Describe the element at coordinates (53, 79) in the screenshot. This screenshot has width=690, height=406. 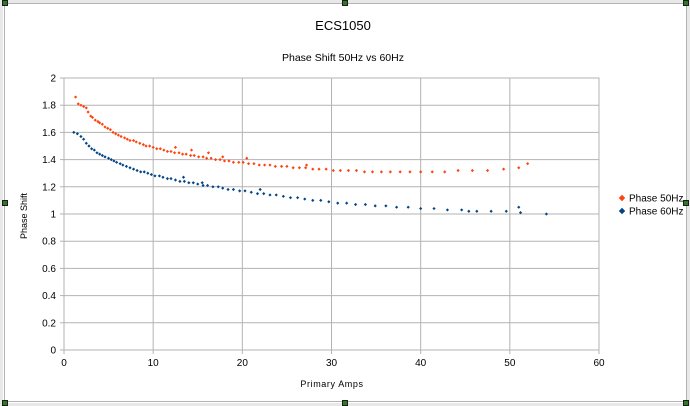
I see `y-tick-label-10: 2` at that location.